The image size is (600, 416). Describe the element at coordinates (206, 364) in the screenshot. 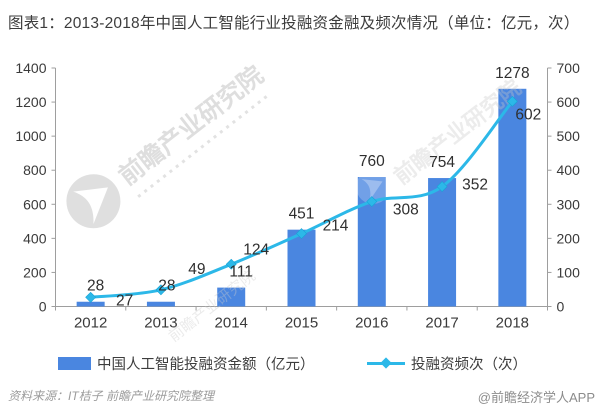

I see `legend-label-amount: 中国人工智能投融资金额（亿元）` at that location.